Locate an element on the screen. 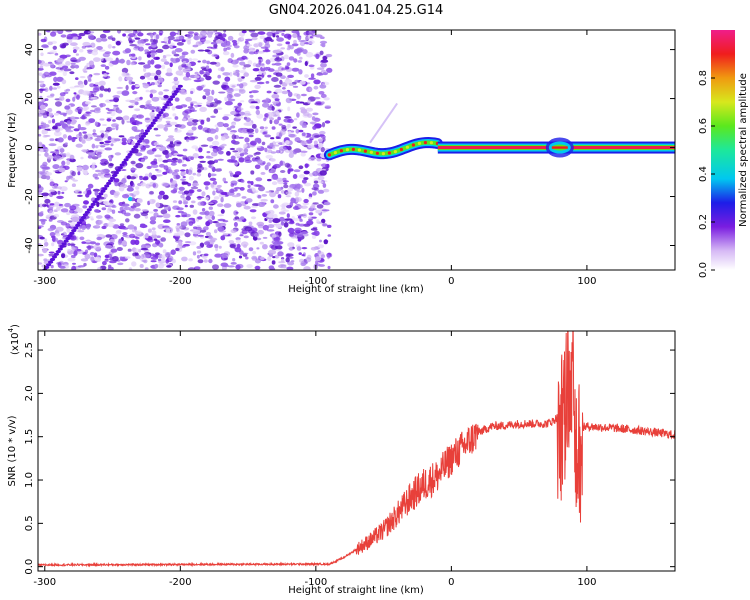 The image size is (750, 600). y-tick-label: -20 is located at coordinates (29, 196).